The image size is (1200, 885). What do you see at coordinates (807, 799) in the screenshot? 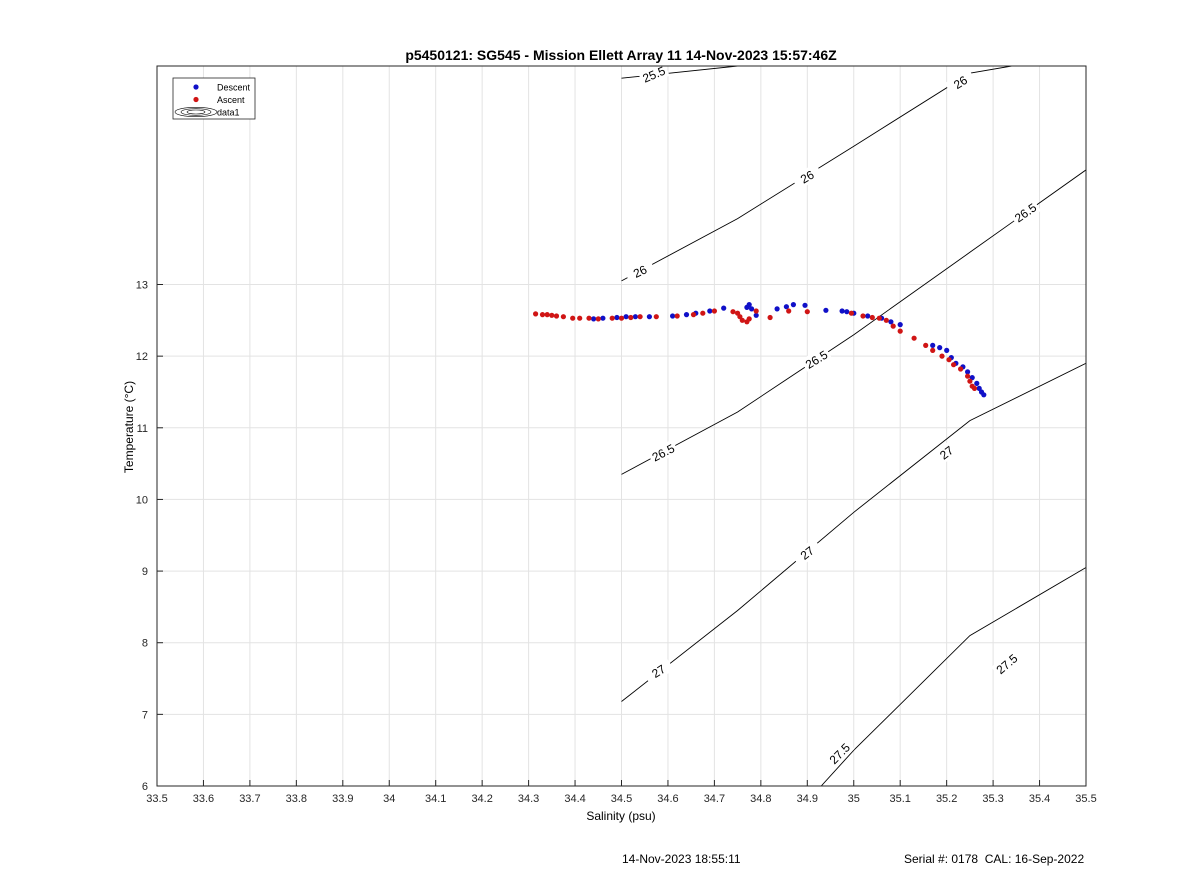
I see `x-tick-label: 34.9` at bounding box center [807, 799].